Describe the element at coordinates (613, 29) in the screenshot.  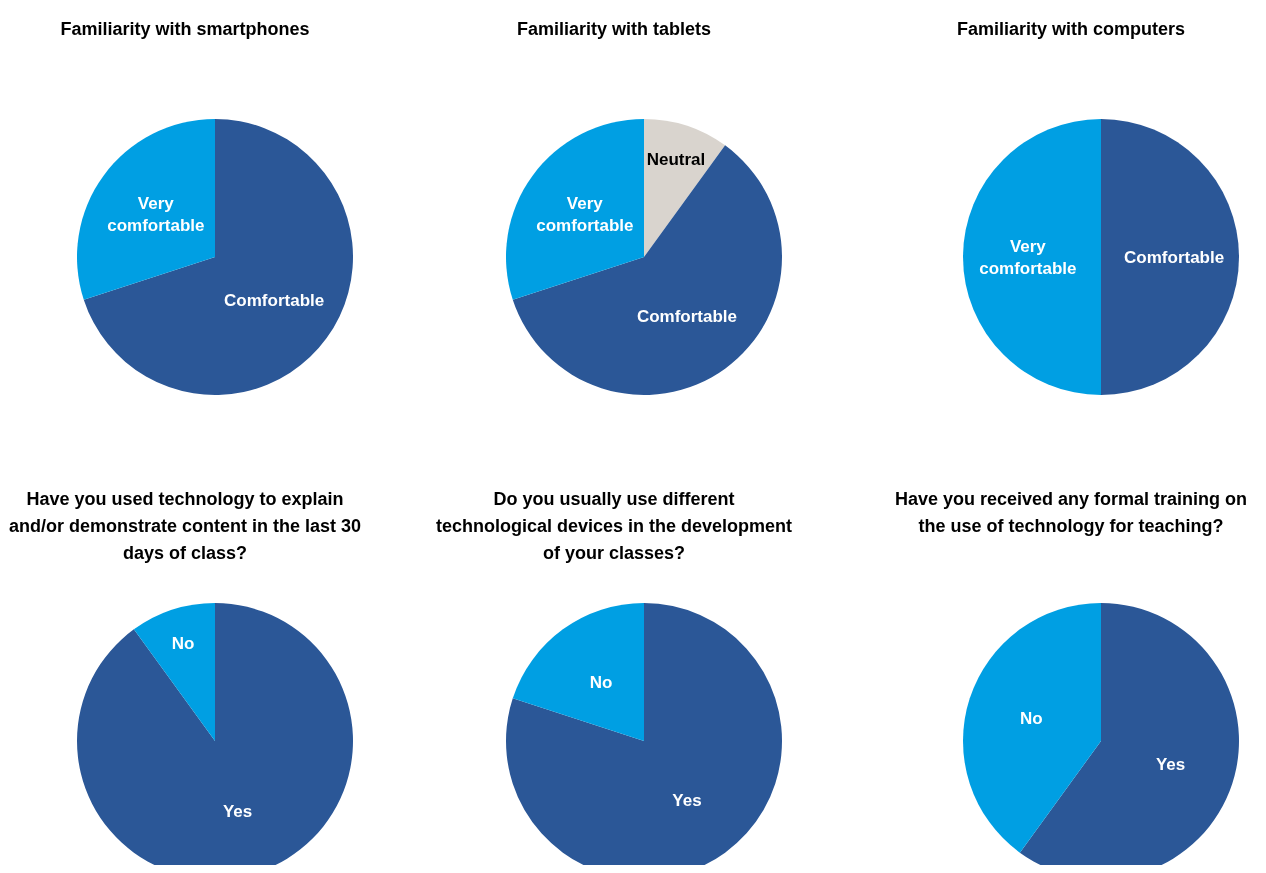
I see `chart-title: Familiarity with tablets` at that location.